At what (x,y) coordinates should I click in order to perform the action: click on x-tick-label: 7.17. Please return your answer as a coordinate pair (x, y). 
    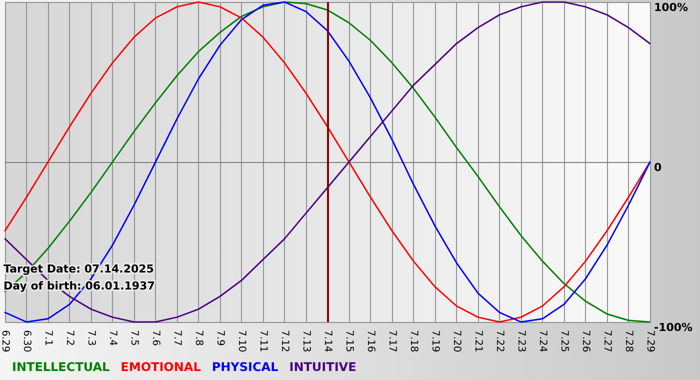
    Looking at the image, I should click on (392, 341).